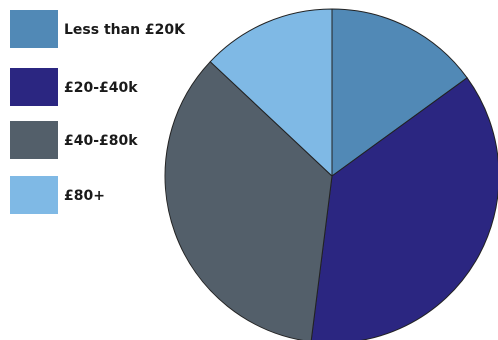 Image resolution: width=498 pixels, height=340 pixels. Describe the element at coordinates (101, 141) in the screenshot. I see `legend-label-3: £40-£80k` at that location.